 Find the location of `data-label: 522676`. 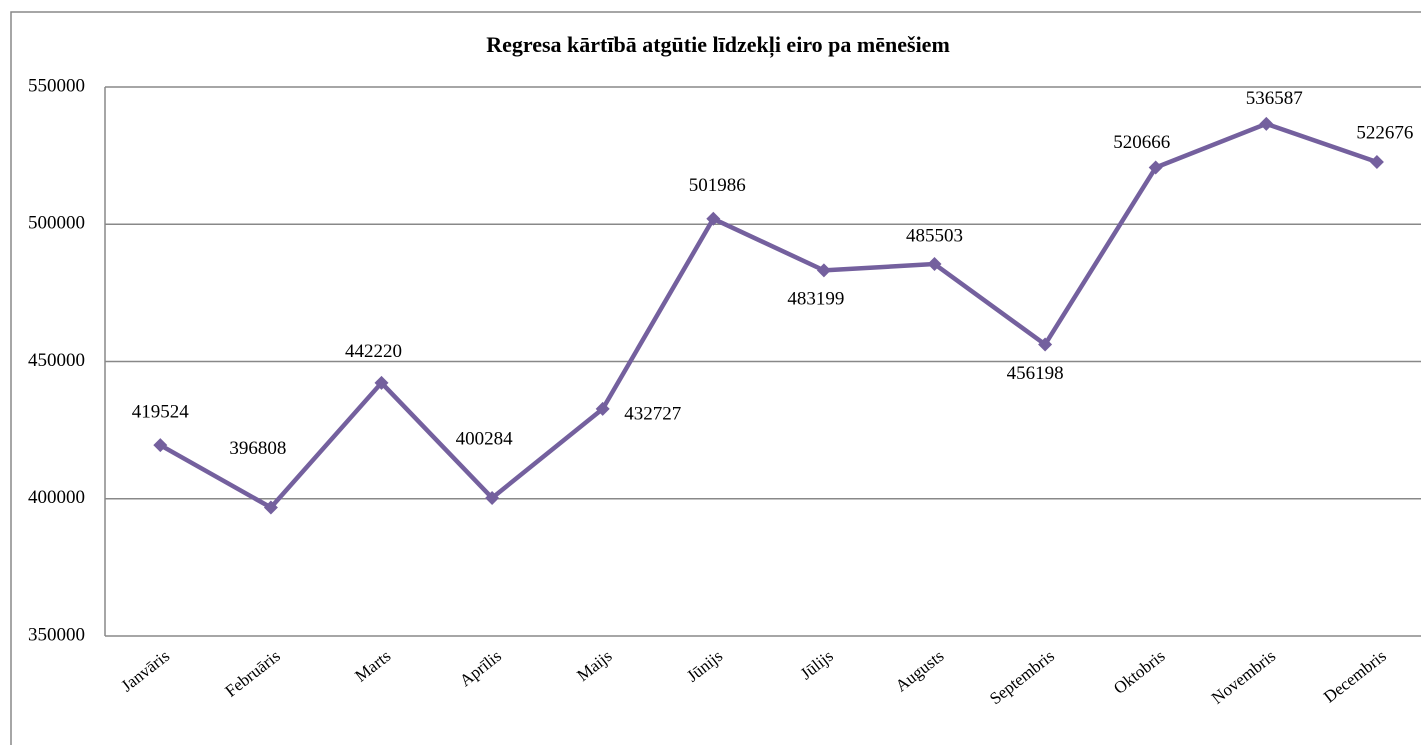

data-label: 522676 is located at coordinates (1384, 132).